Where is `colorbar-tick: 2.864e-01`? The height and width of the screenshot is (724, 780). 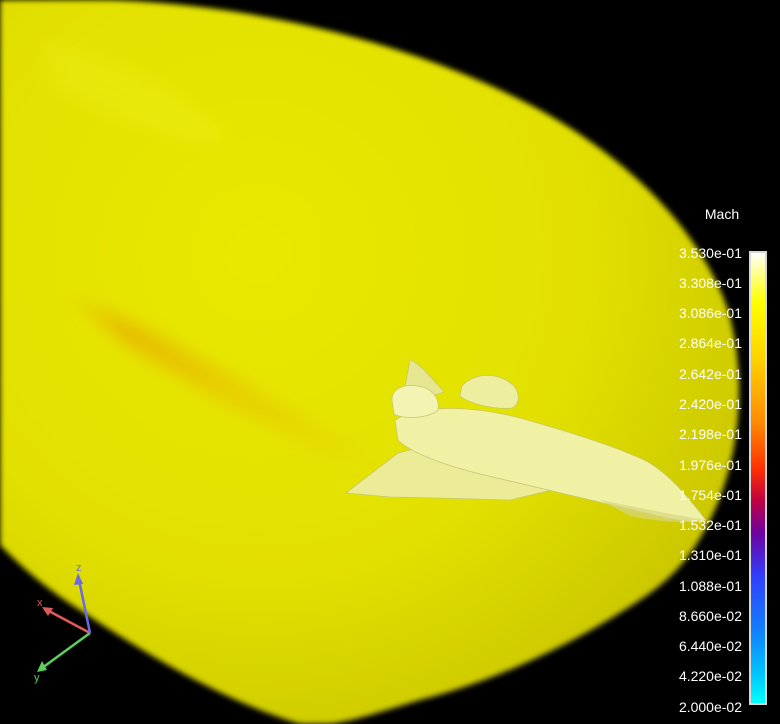
colorbar-tick: 2.864e-01 is located at coordinates (710, 343).